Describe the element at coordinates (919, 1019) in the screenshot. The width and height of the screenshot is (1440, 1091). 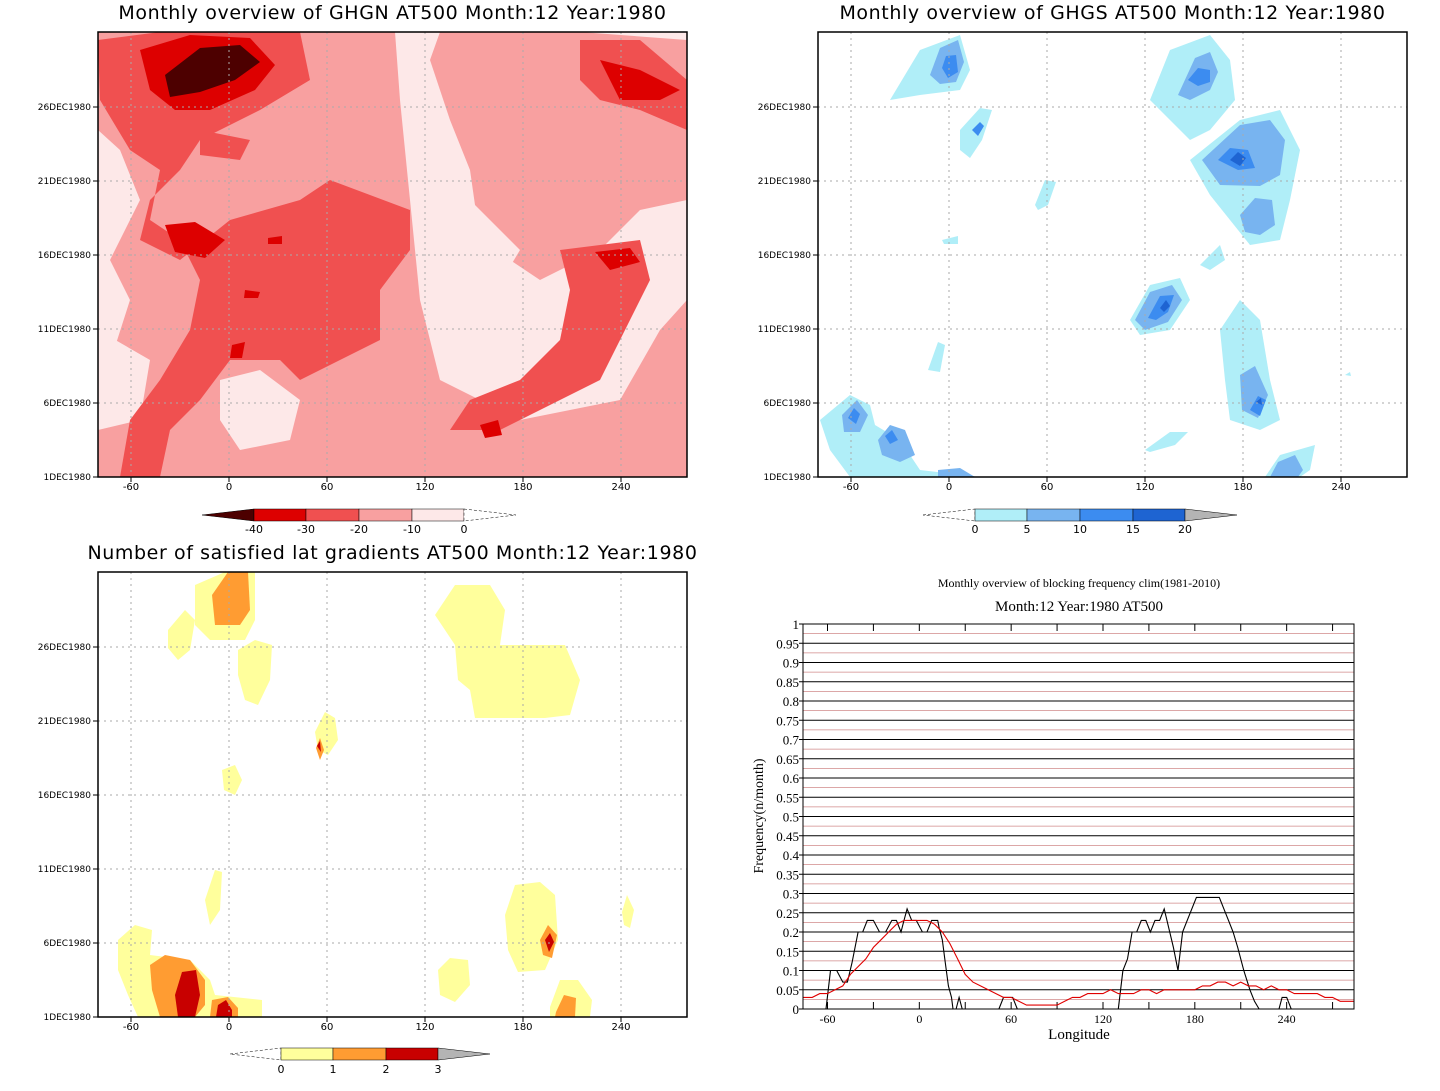
I see `freq-xtick-label: 0` at that location.